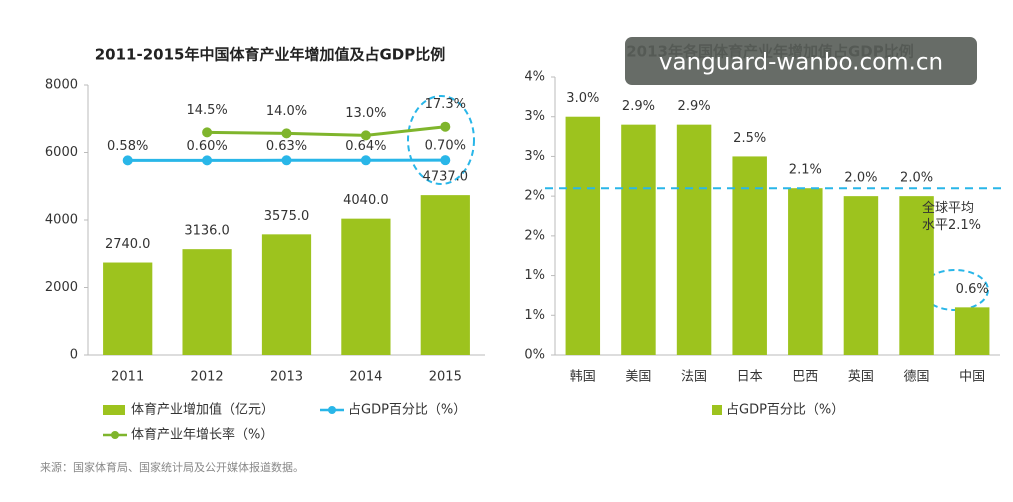 The height and width of the screenshot is (502, 1013). I want to click on x-tick-label: 日本, so click(750, 377).